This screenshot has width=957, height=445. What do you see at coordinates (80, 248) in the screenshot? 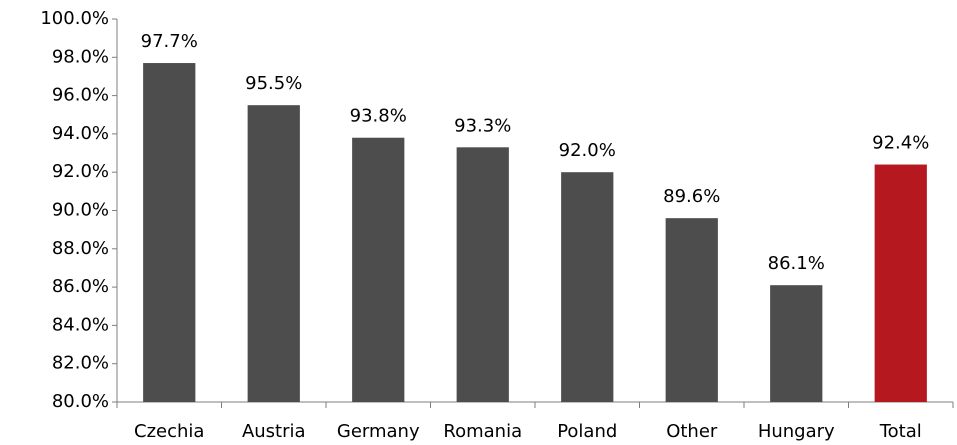
I see `y-tick-label: 88.0%` at bounding box center [80, 248].